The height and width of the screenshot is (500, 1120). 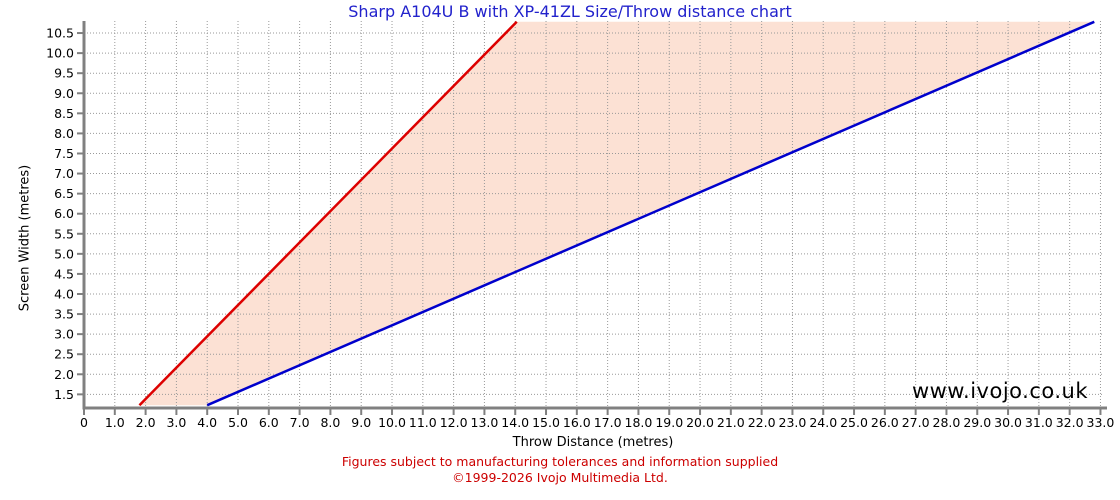 I want to click on y-tick-label: 1.5, so click(x=64, y=394).